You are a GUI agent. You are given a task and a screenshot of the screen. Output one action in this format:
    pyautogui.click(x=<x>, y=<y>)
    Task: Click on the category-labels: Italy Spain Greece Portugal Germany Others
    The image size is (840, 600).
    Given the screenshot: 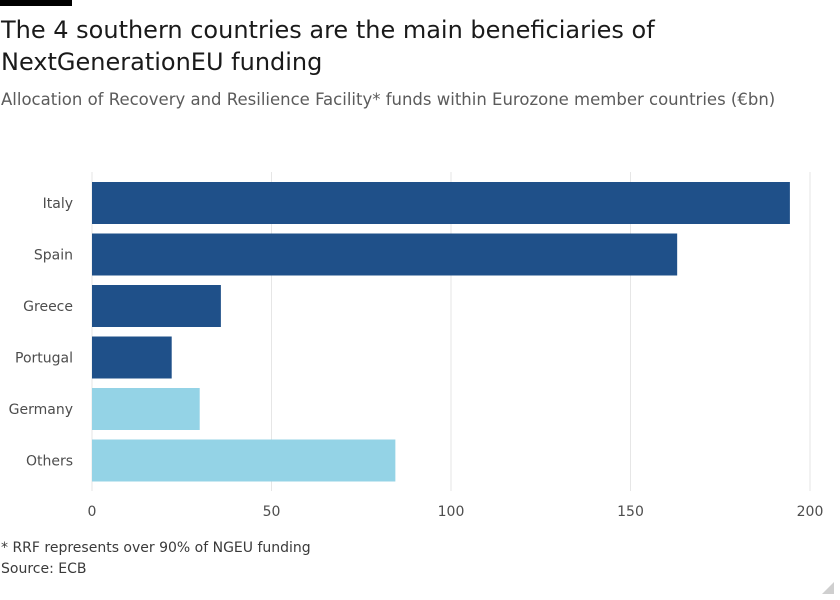 What is the action you would take?
    pyautogui.click(x=41, y=333)
    